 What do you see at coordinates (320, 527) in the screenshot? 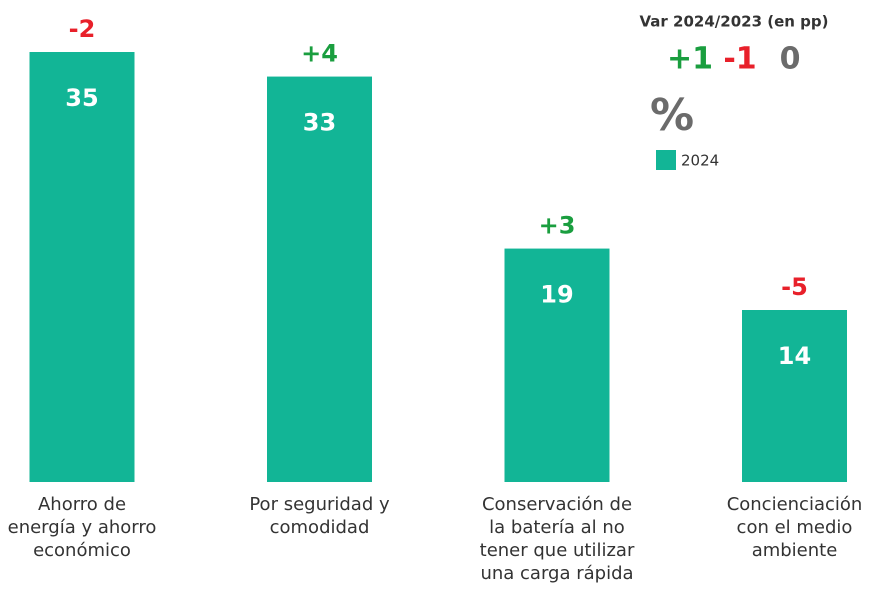
I see `x-tick-label-line: comodidad` at bounding box center [320, 527].